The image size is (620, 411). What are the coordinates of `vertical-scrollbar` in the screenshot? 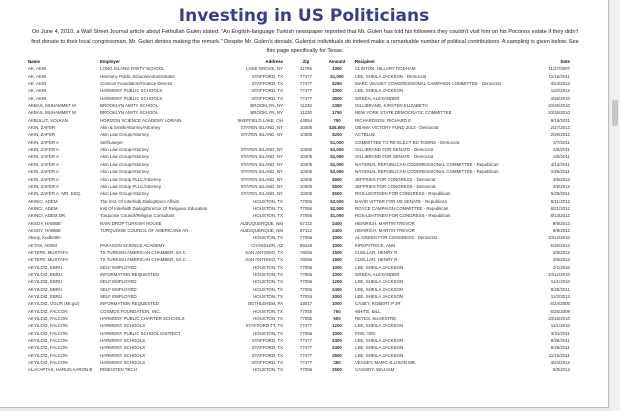 It's located at (615, 205).